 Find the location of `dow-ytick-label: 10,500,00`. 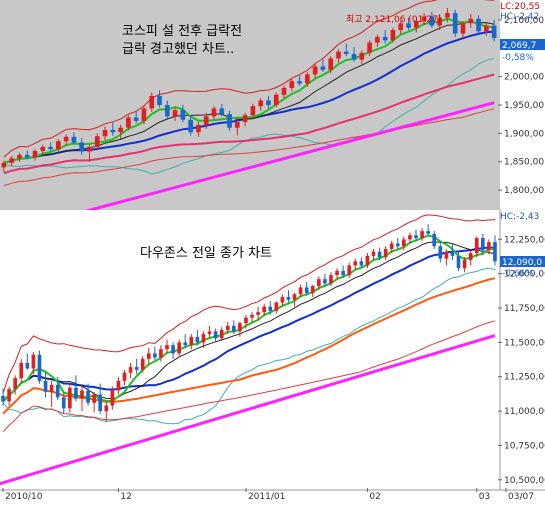

dow-ytick-label: 10,500,00 is located at coordinates (524, 481).